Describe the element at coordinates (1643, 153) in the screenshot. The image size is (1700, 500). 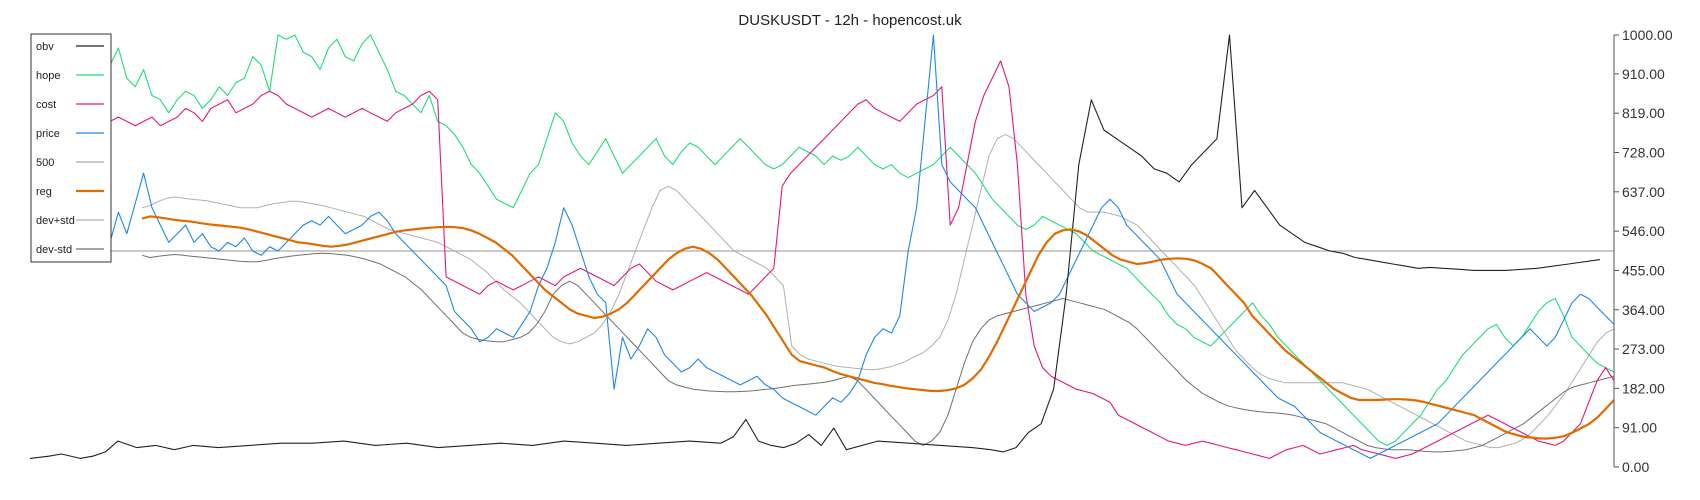
I see `y-tick-label: 728.00` at that location.